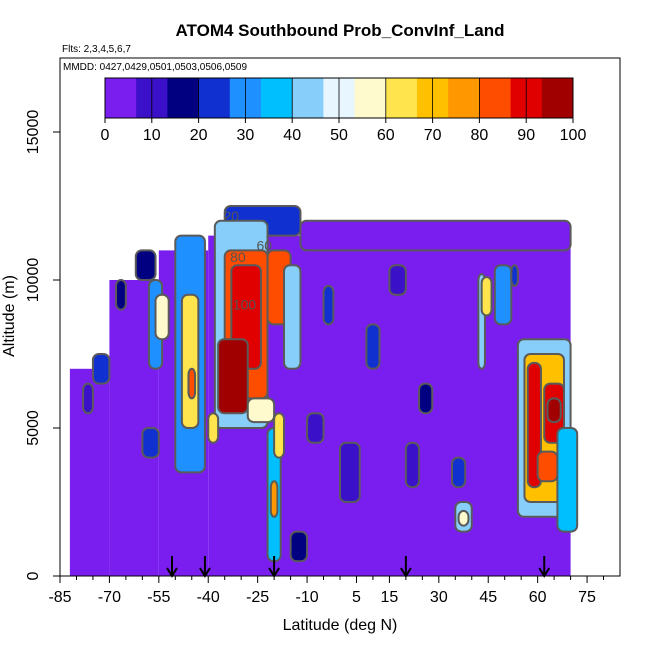 Image resolution: width=650 pixels, height=650 pixels. What do you see at coordinates (488, 597) in the screenshot?
I see `x-tick-label: 45` at bounding box center [488, 597].